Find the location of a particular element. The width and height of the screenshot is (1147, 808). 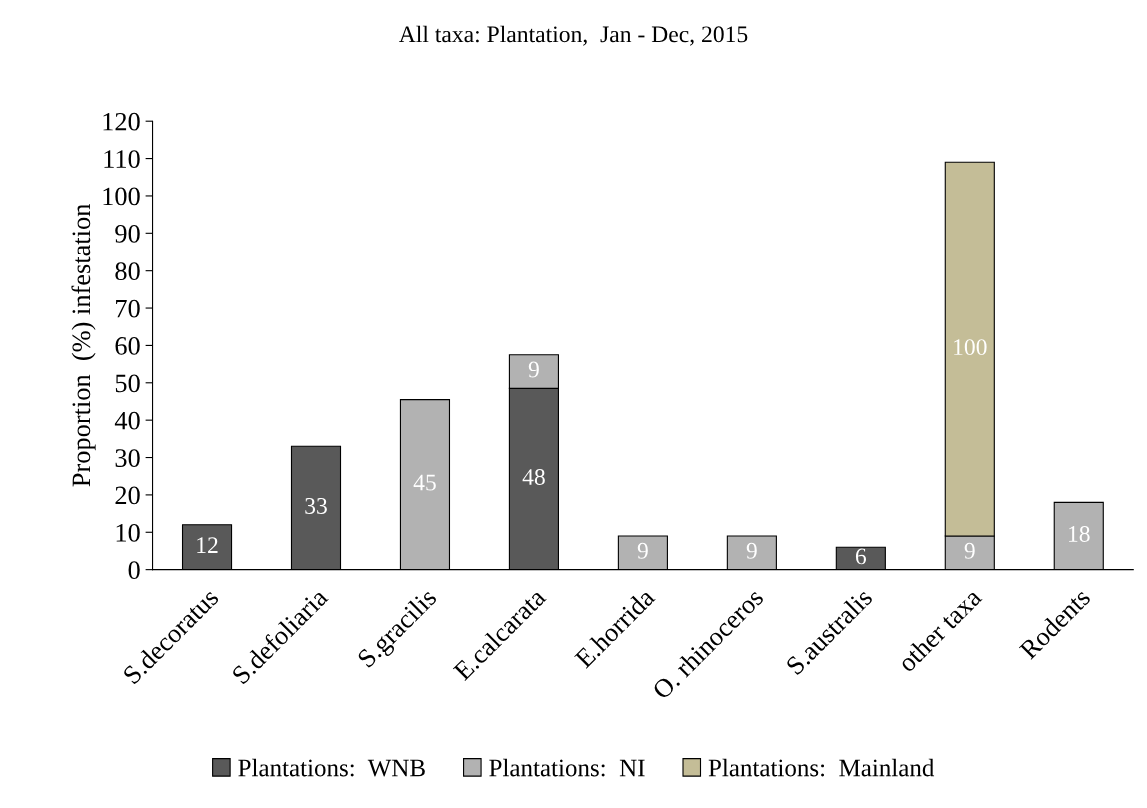

data-label: 33 is located at coordinates (316, 506).